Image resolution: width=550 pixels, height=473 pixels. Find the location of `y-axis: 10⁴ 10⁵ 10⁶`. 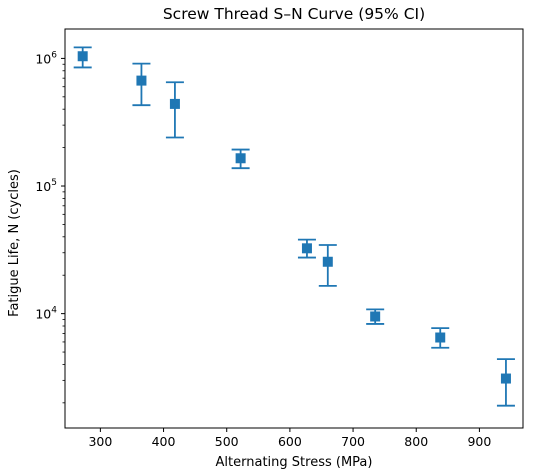

y-axis: 10⁴ 10⁵ 10⁶ is located at coordinates (50, 227).